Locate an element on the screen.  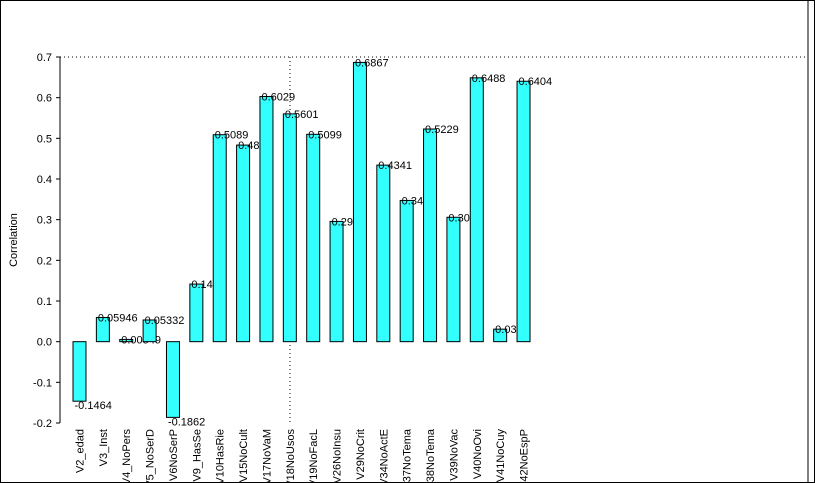
x-tick-label: V42NoEspP is located at coordinates (525, 456).